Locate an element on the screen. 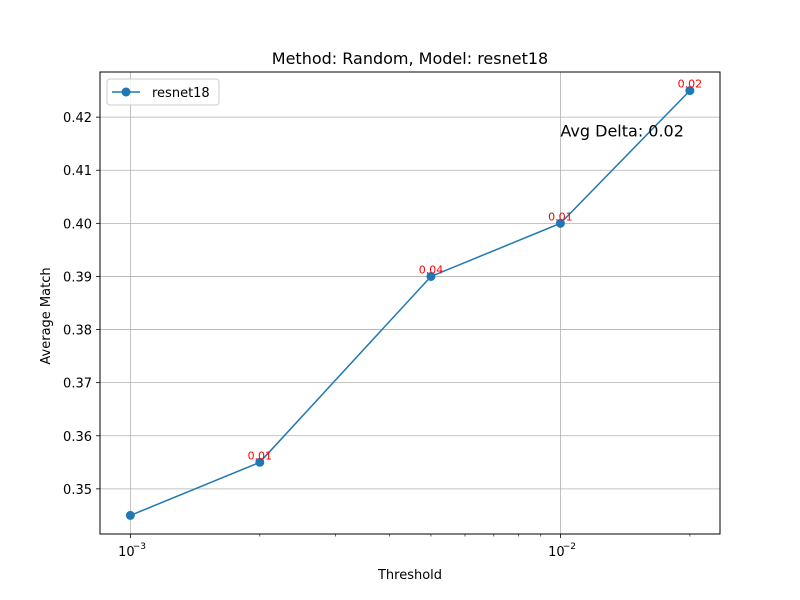 The image size is (800, 600). y-tick-label: 0.38 is located at coordinates (77, 331).